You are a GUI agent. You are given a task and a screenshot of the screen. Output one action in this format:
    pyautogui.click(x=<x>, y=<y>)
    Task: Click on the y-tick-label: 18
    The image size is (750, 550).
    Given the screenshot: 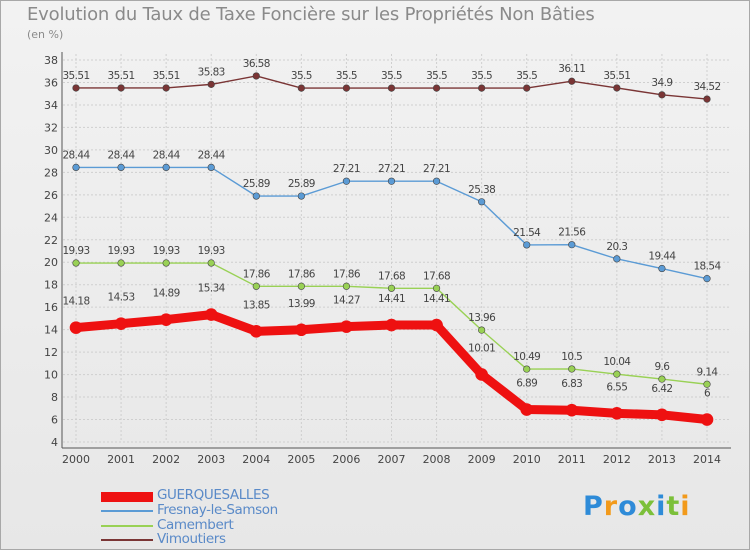 What is the action you would take?
    pyautogui.click(x=51, y=285)
    